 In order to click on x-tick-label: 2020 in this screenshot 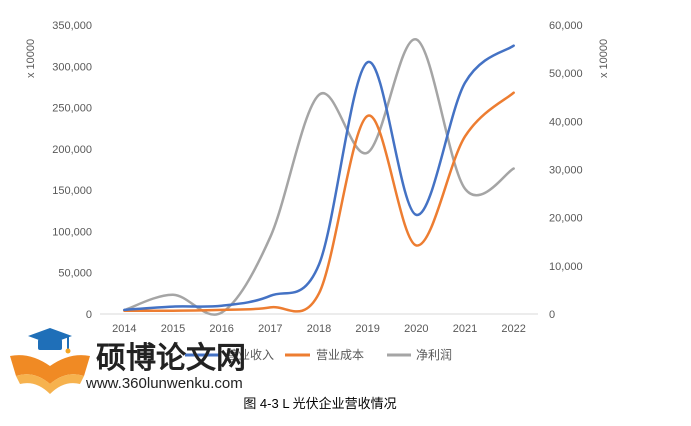, I will do `click(416, 329)`.